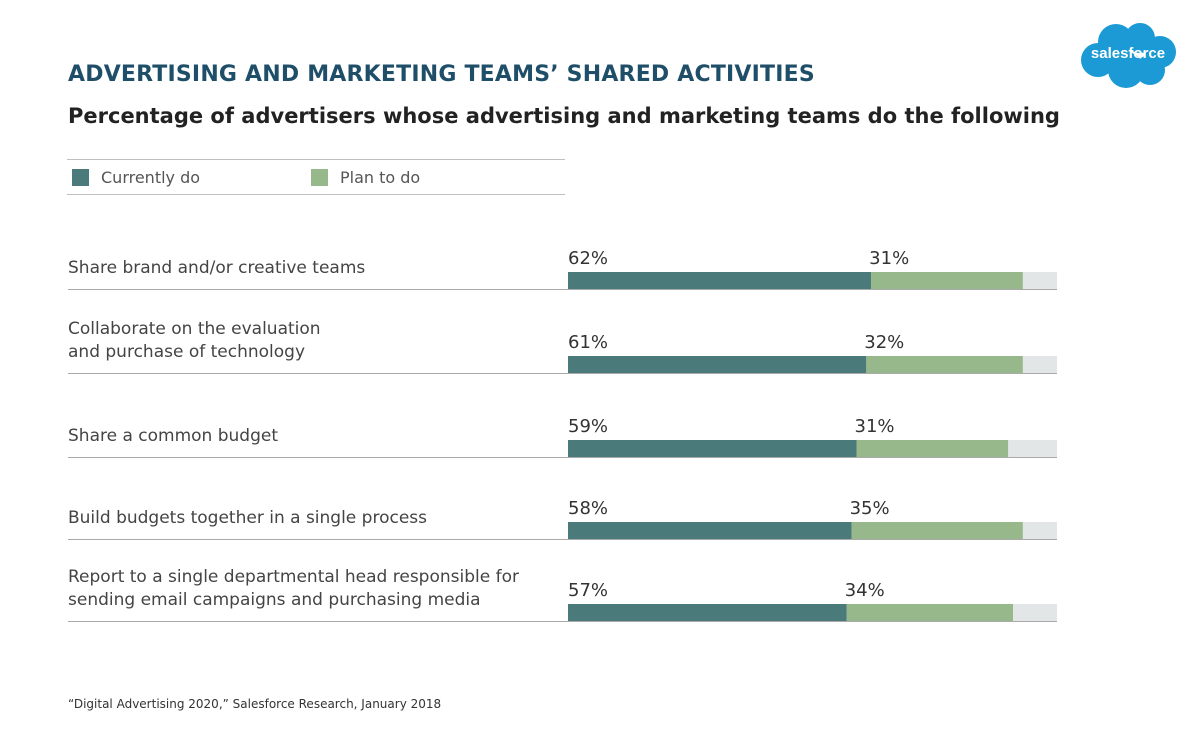 The image size is (1200, 754). Describe the element at coordinates (588, 508) in the screenshot. I see `value-label-currently-do: 58%` at that location.